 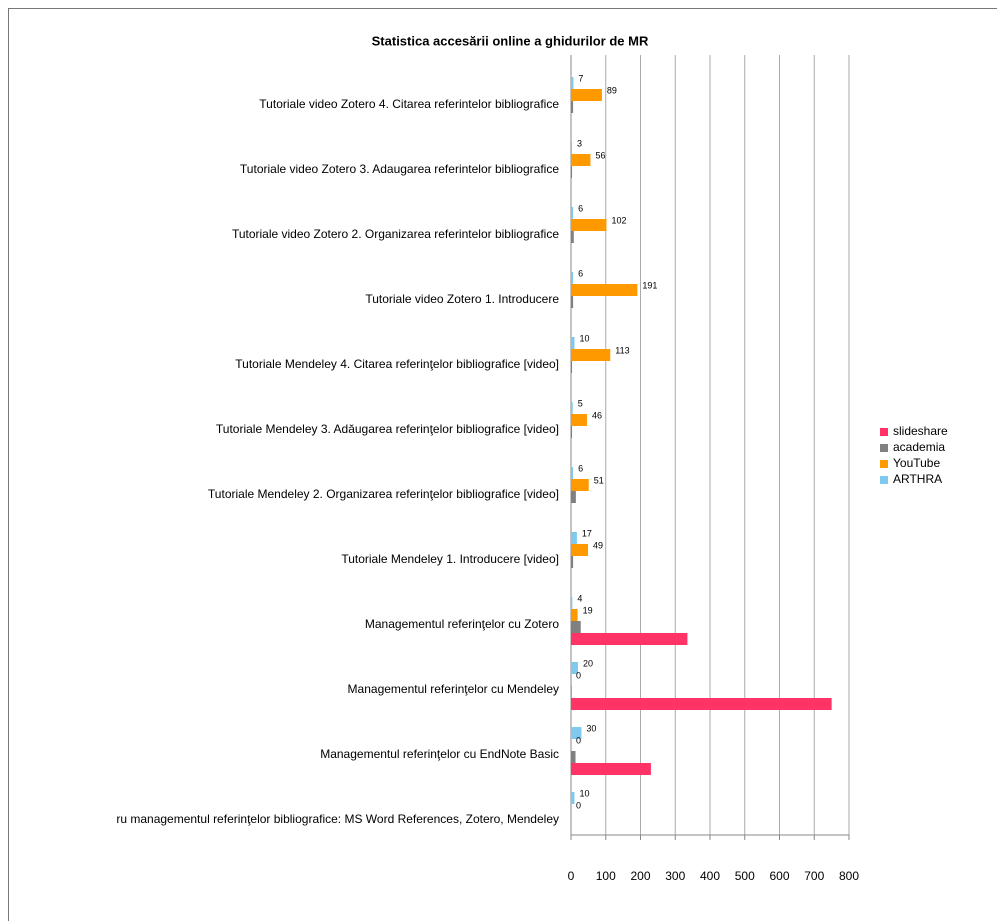 I want to click on value-label: 17, so click(x=587, y=533).